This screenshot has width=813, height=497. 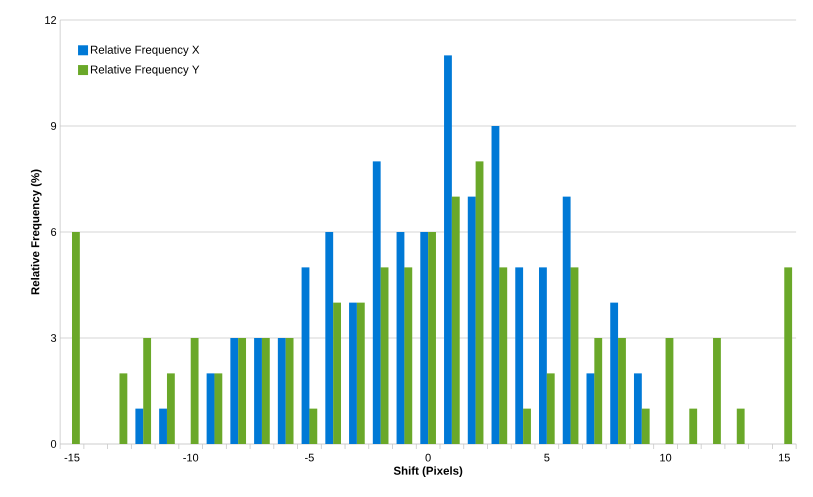 What do you see at coordinates (145, 70) in the screenshot?
I see `legend-label: Relative Frequency Y` at bounding box center [145, 70].